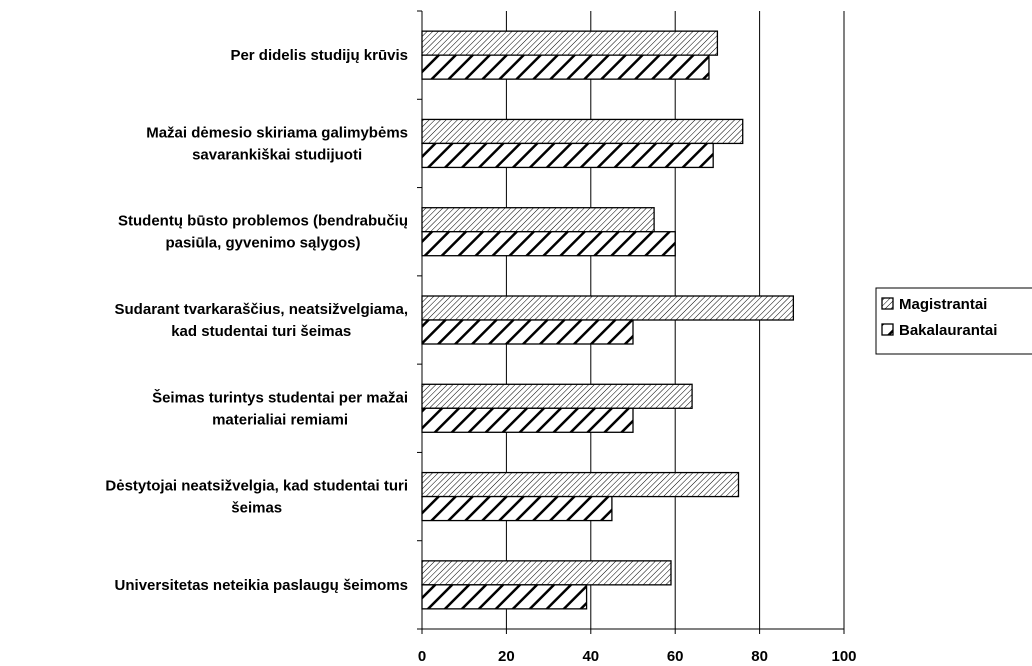 This screenshot has height=666, width=1032. Describe the element at coordinates (943, 304) in the screenshot. I see `legend-label: Magistrantai` at that location.